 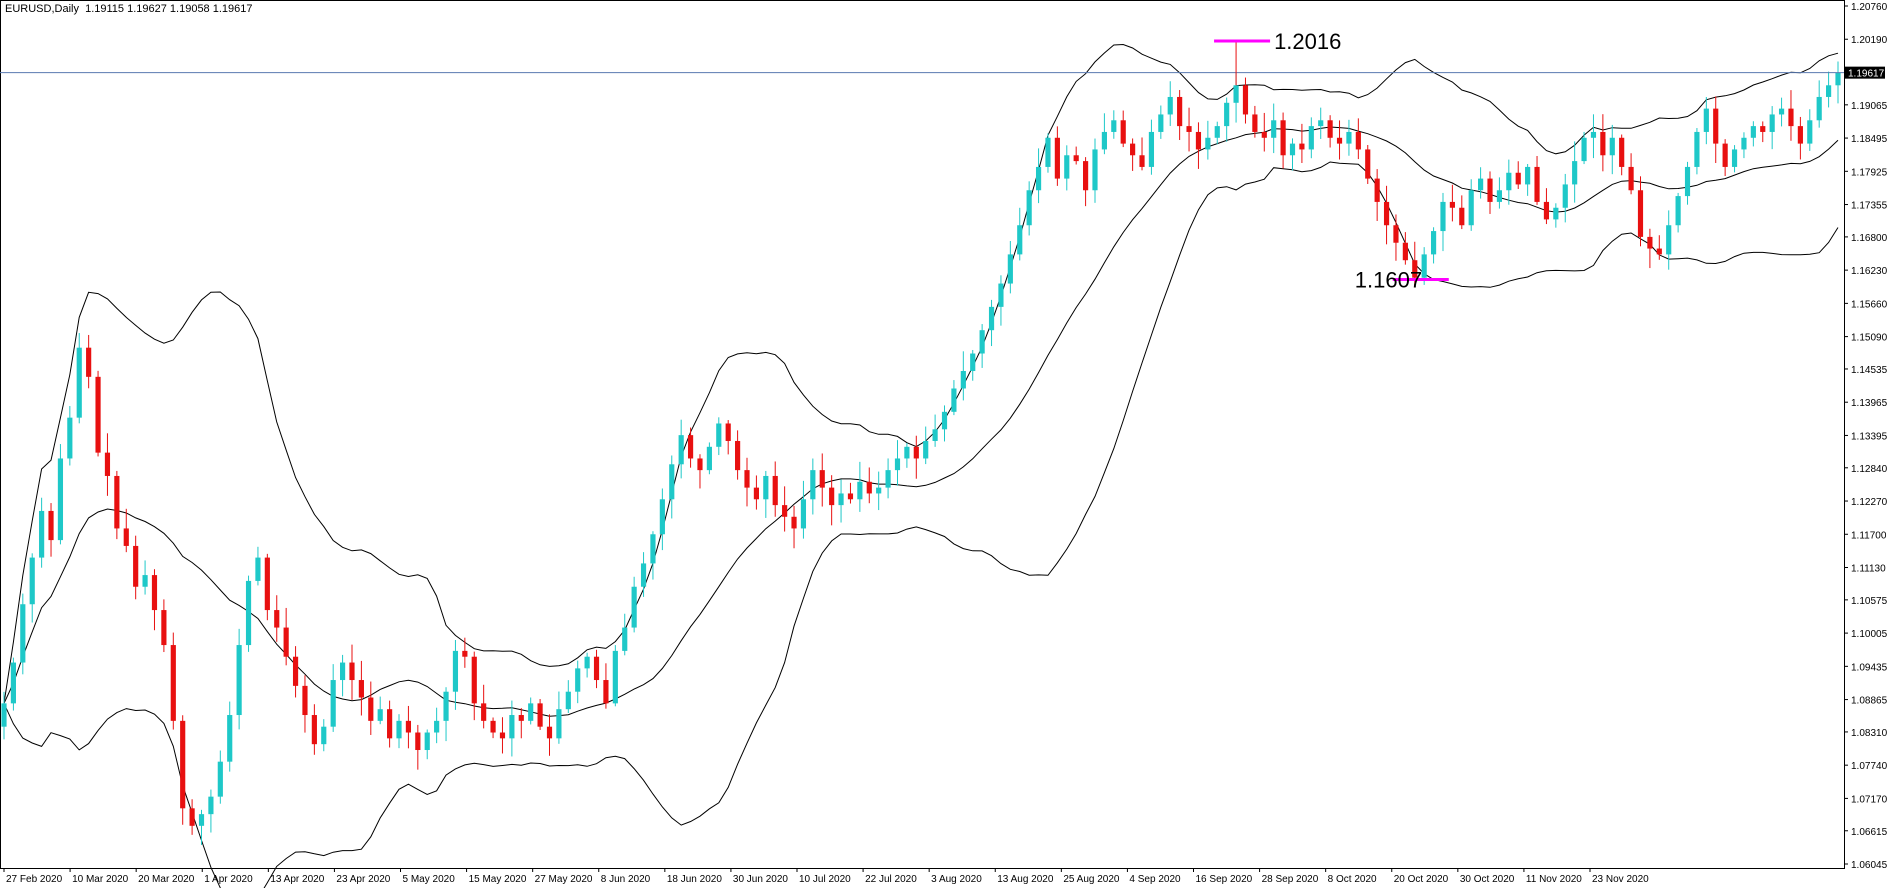 What do you see at coordinates (1869, 172) in the screenshot?
I see `y-tick-label: 1.17925` at bounding box center [1869, 172].